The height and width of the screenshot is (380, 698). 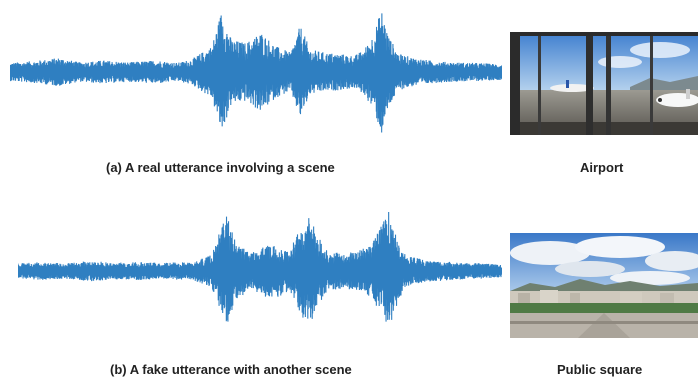 What do you see at coordinates (604, 285) in the screenshot?
I see `public-square-photo` at bounding box center [604, 285].